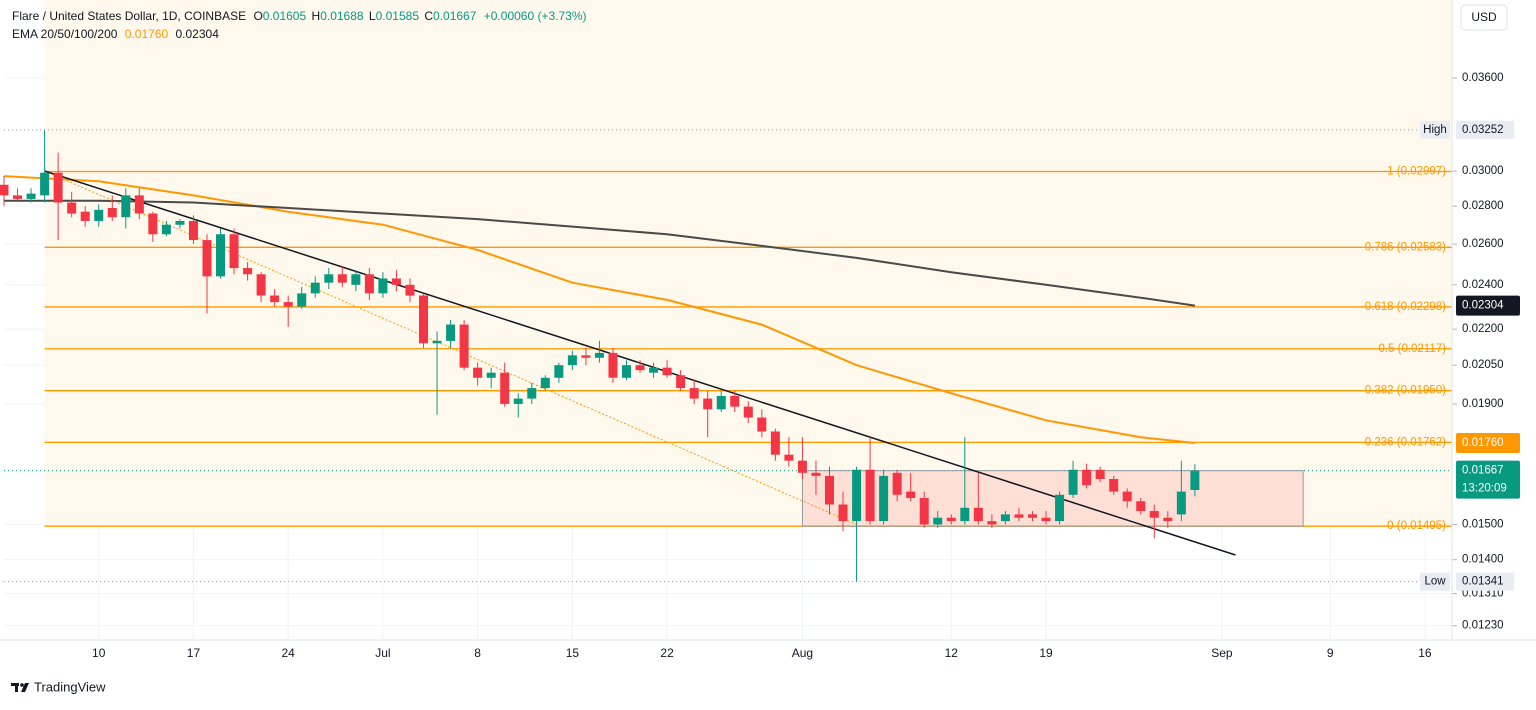 Image resolution: width=1536 pixels, height=710 pixels. What do you see at coordinates (667, 653) in the screenshot?
I see `x-tick-label: 22` at bounding box center [667, 653].